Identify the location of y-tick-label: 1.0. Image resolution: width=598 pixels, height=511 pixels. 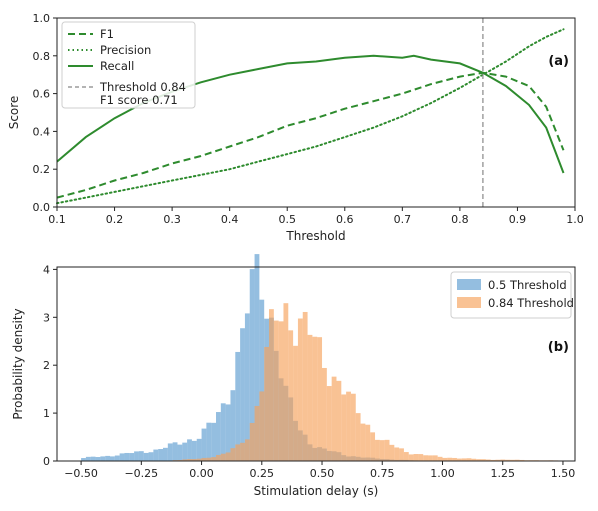
(42, 18).